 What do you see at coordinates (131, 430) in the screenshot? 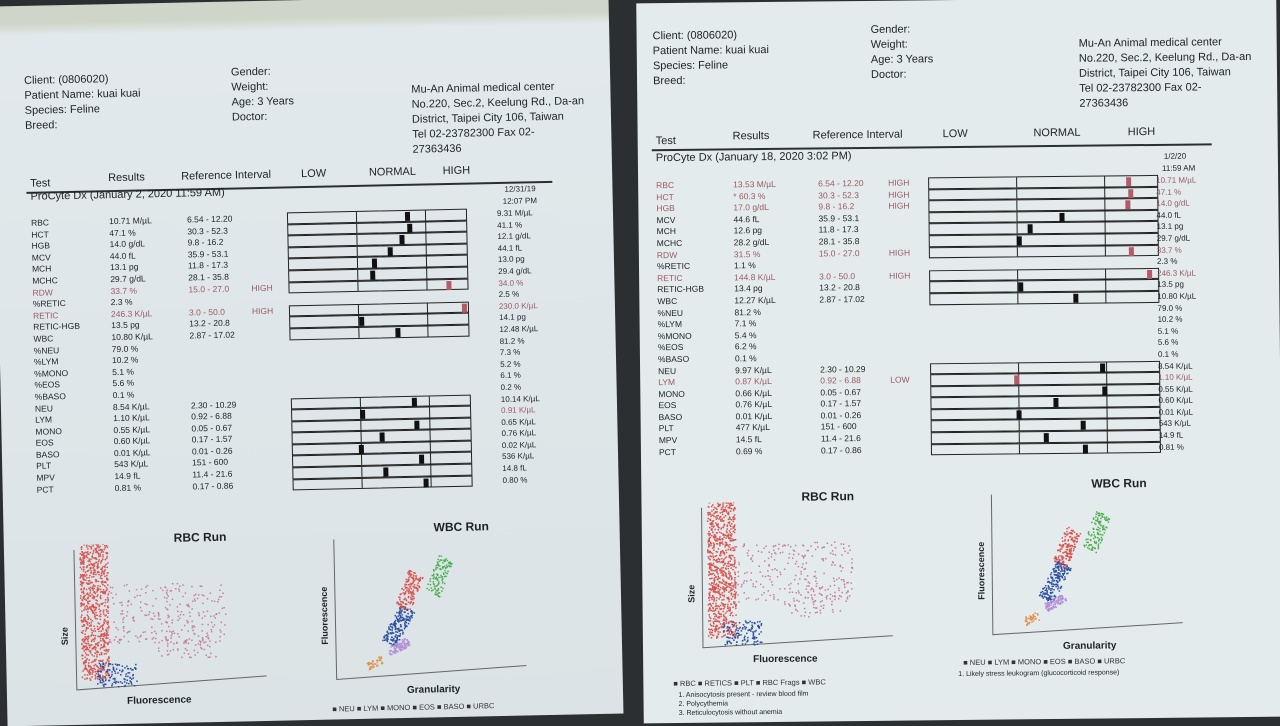
I see `test-result: 0.55 K/µL` at bounding box center [131, 430].